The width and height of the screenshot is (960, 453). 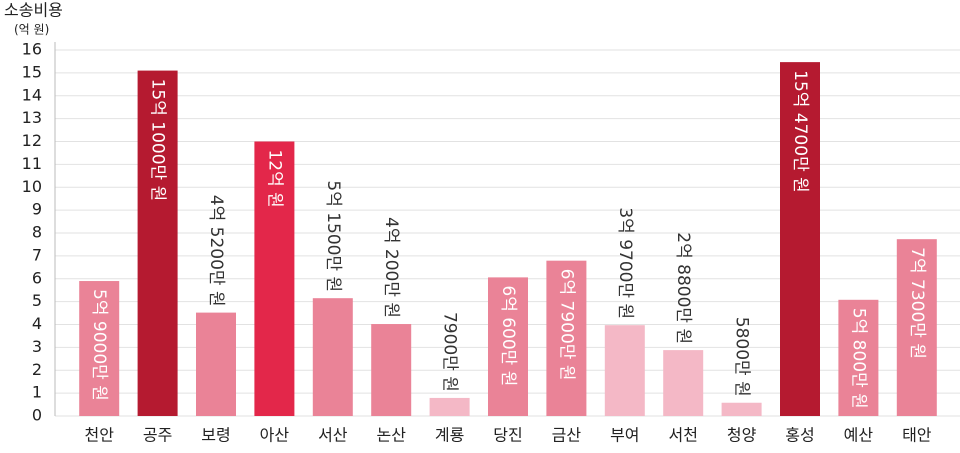 I want to click on y-tick-label: 13, so click(x=32, y=117).